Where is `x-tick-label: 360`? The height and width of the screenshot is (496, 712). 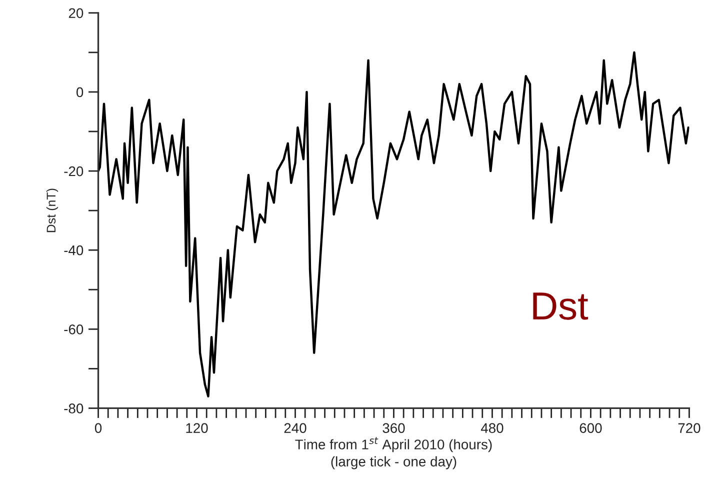
x-tick-label: 360 is located at coordinates (393, 428).